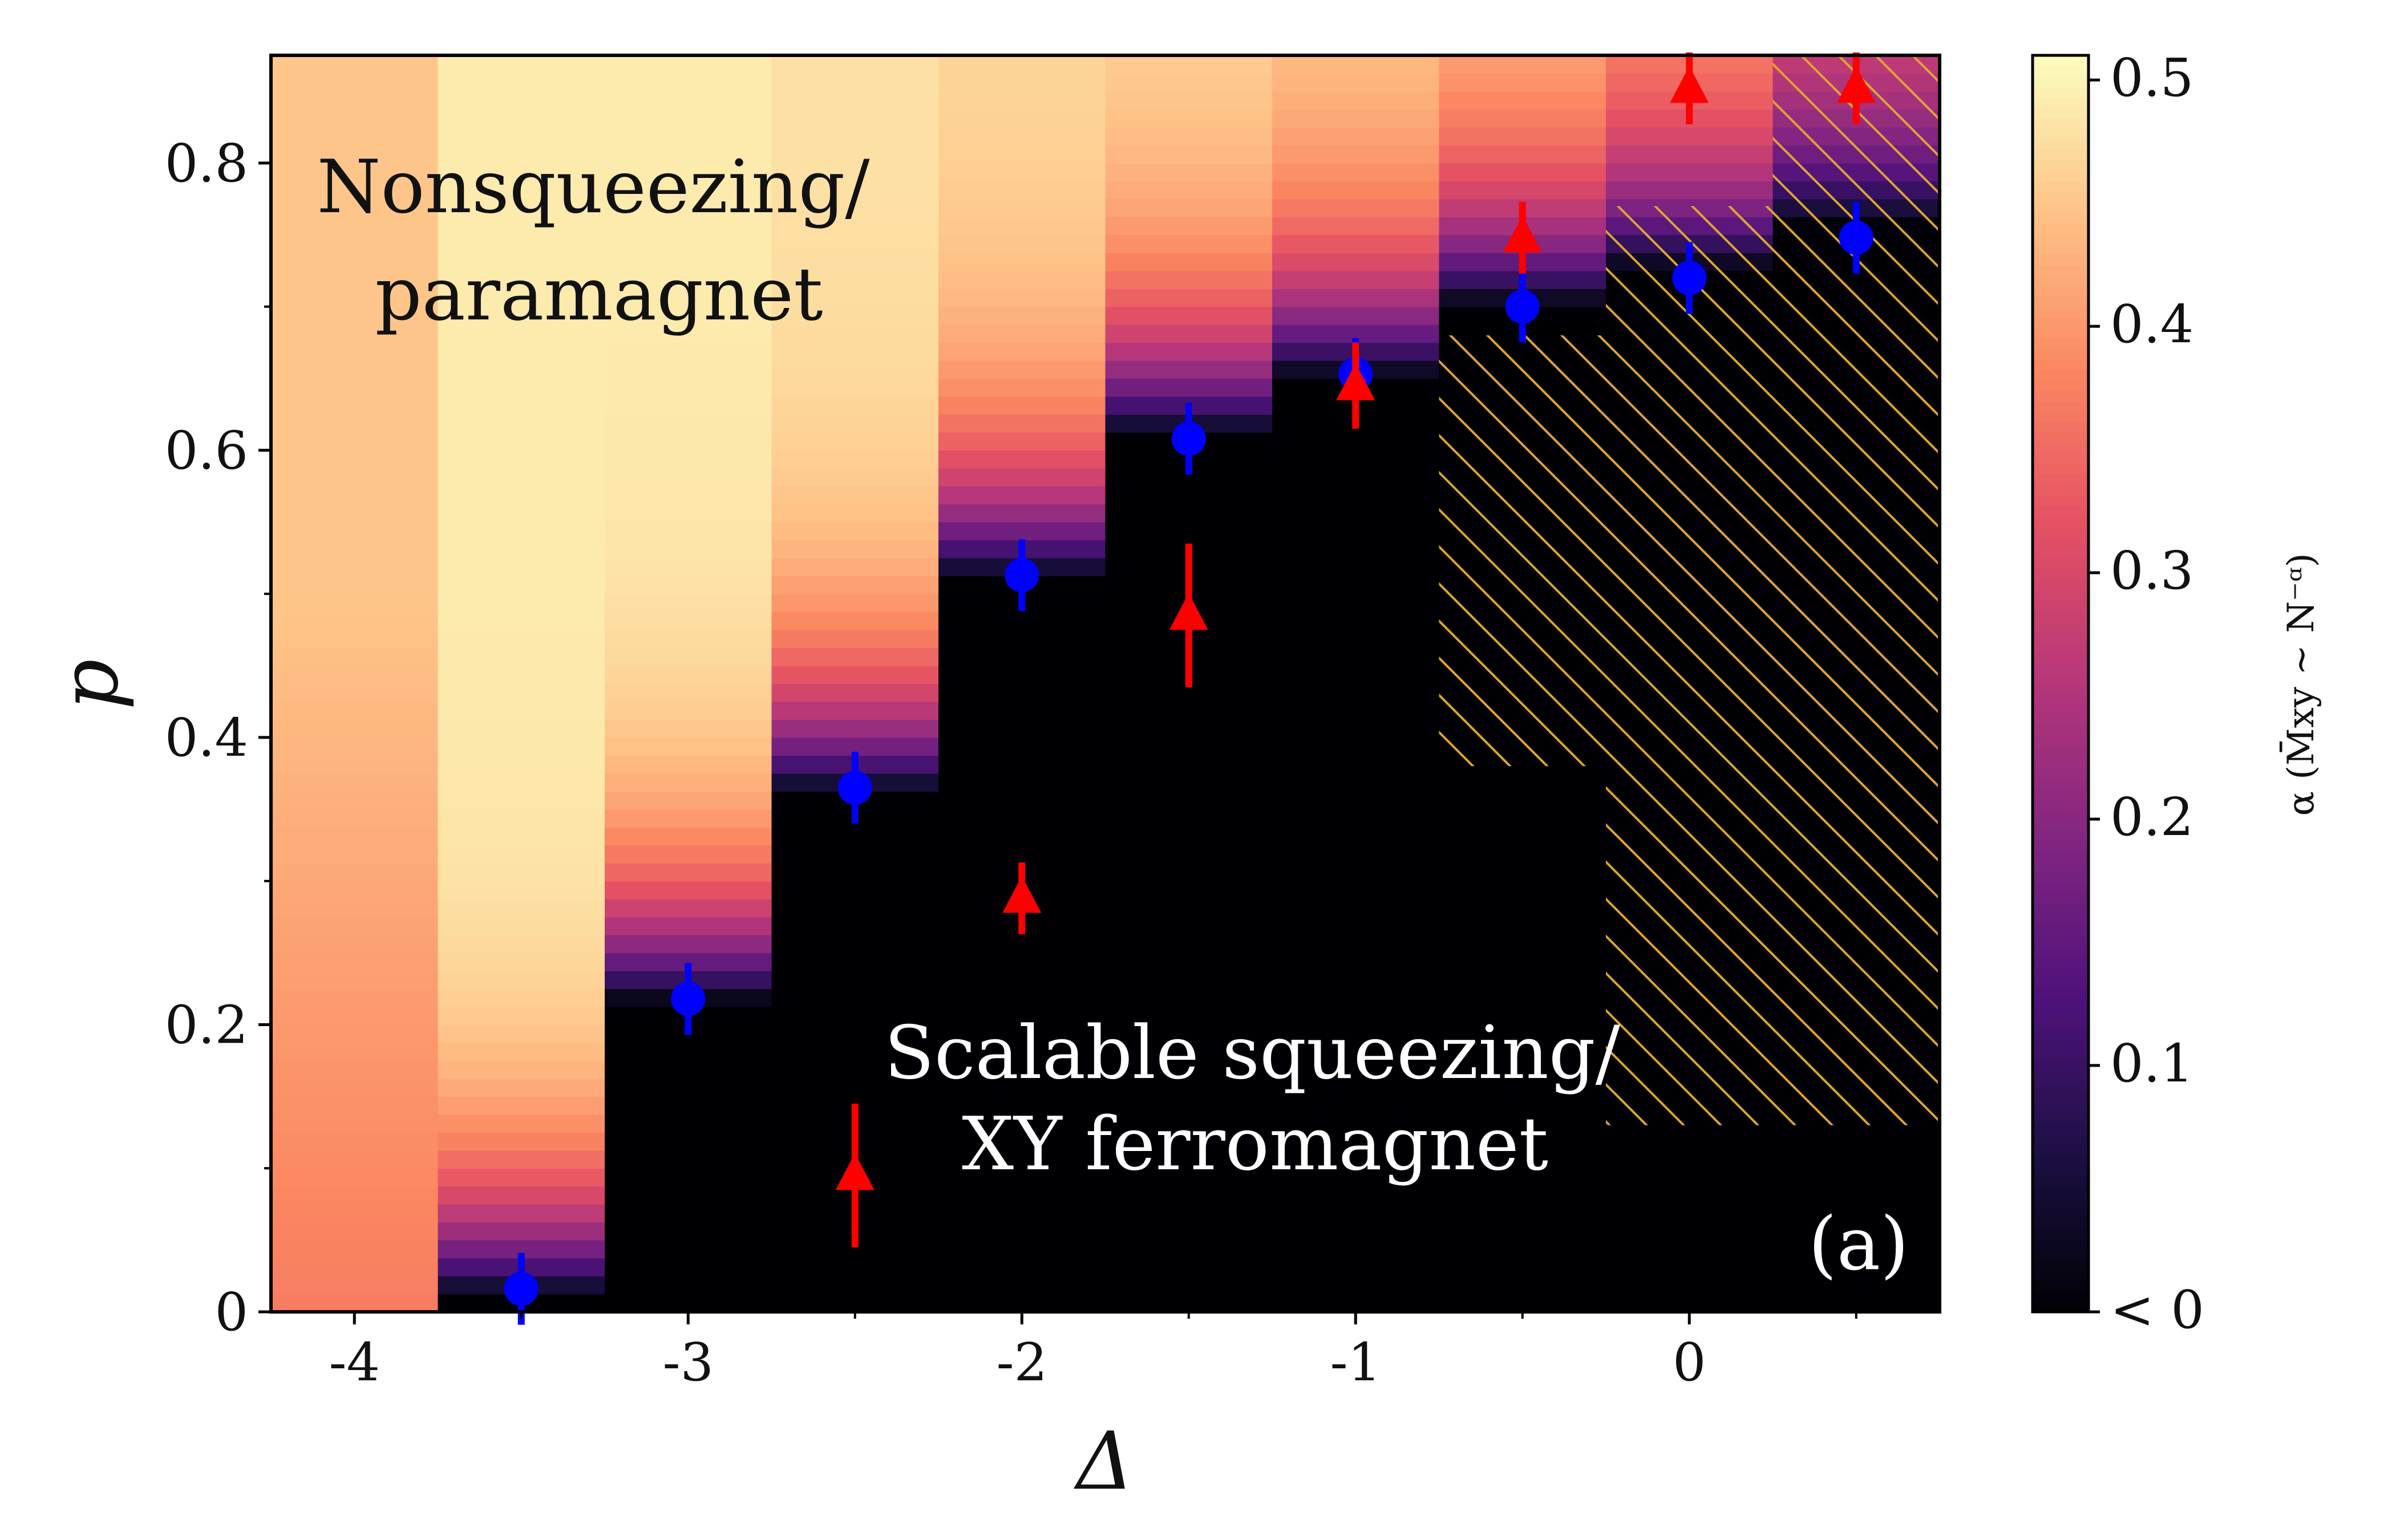 The image size is (2396, 1540). Describe the element at coordinates (688, 1363) in the screenshot. I see `x-tick-label: -3` at that location.